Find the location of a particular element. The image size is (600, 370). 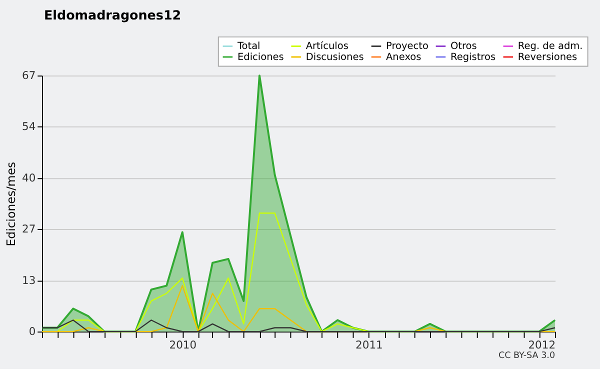

legend-label: Ediciones is located at coordinates (260, 57).